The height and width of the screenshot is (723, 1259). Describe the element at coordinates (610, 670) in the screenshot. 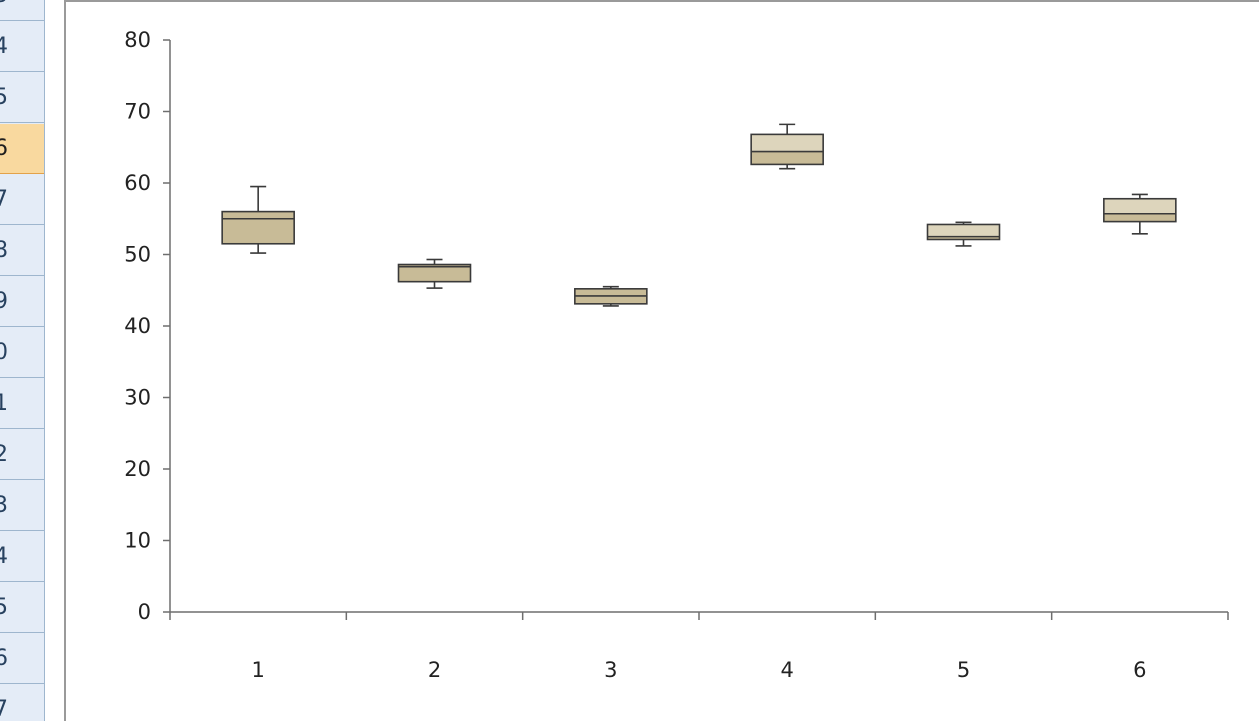

I see `x-tick-label: 3` at that location.